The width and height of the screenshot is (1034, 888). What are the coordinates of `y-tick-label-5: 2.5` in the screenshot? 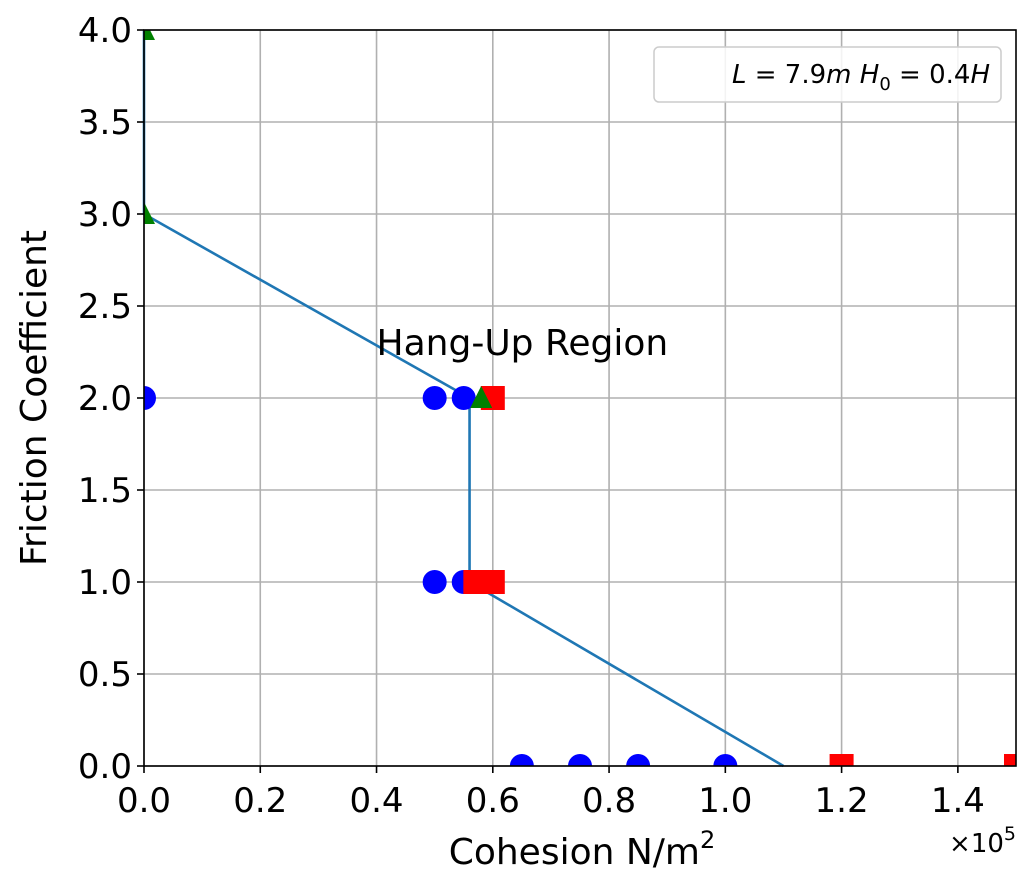 It's located at (105, 307).